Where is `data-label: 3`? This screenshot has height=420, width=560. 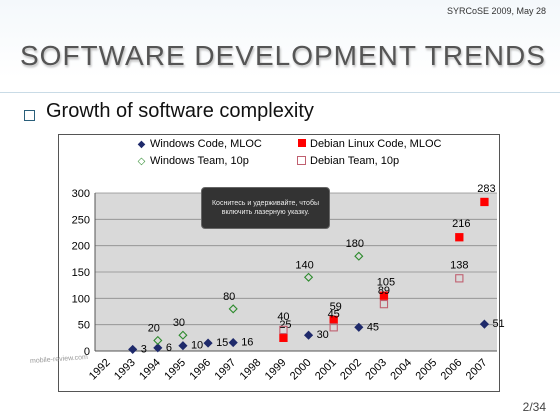 data-label: 3 is located at coordinates (144, 349).